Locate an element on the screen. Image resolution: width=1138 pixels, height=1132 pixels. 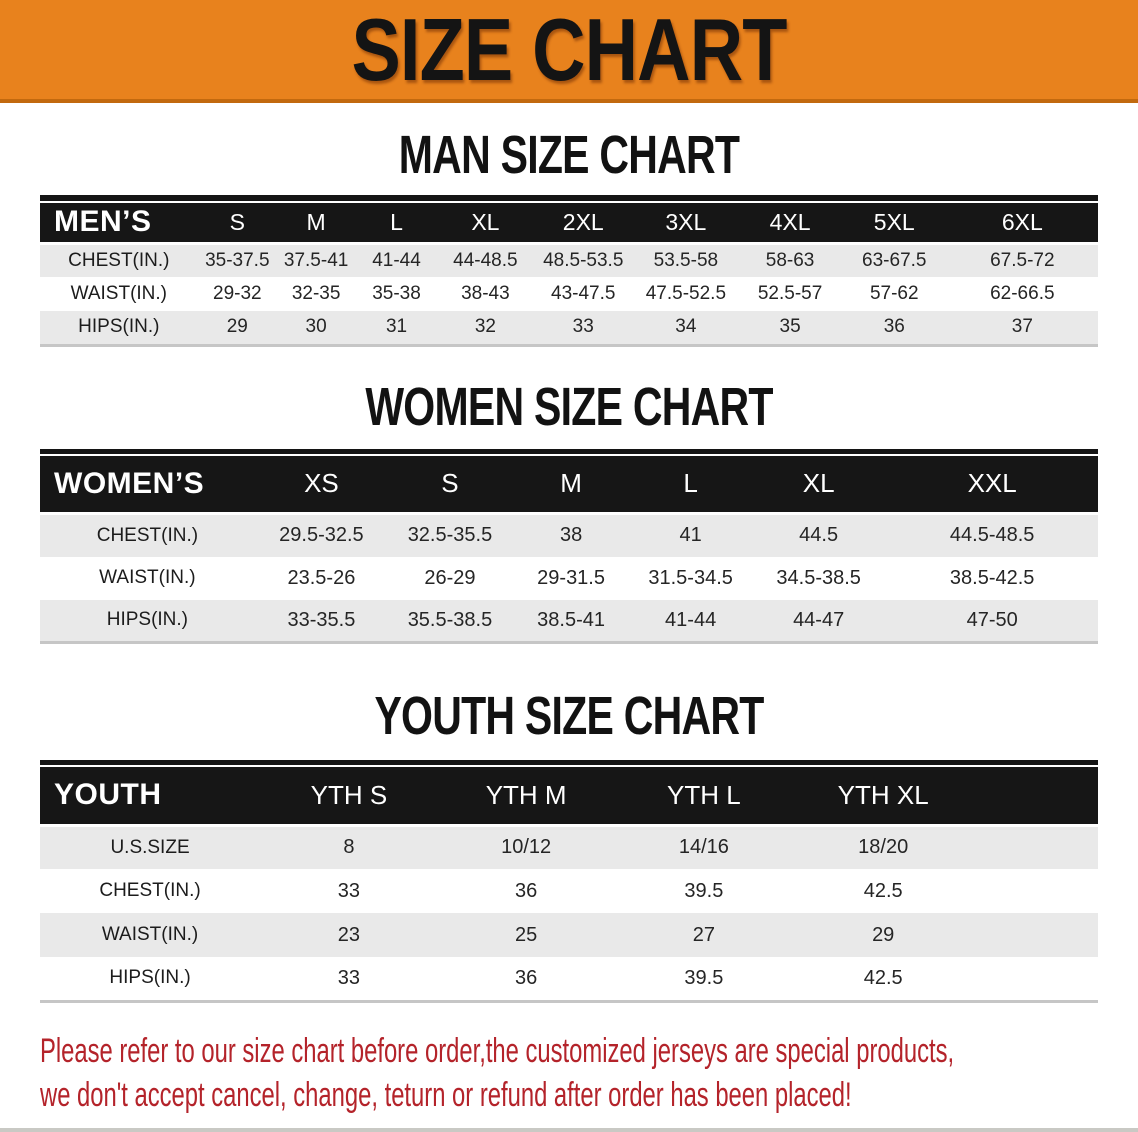
table-row: CHEST(IN.) 33 36 39.5 42.5 is located at coordinates (569, 891).